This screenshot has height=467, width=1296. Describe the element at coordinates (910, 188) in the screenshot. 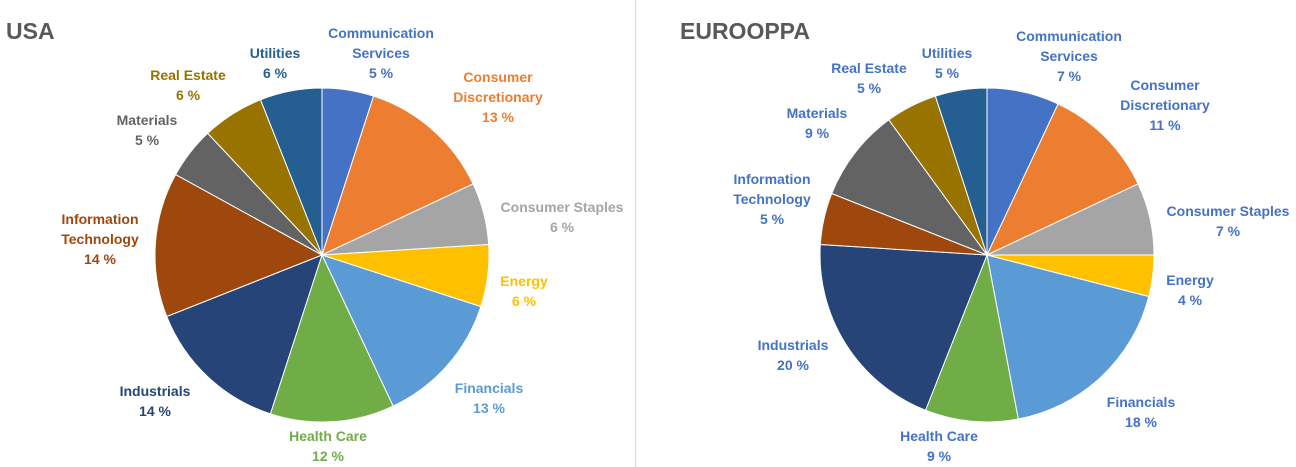

I see `pie-slice-europe-materials` at that location.